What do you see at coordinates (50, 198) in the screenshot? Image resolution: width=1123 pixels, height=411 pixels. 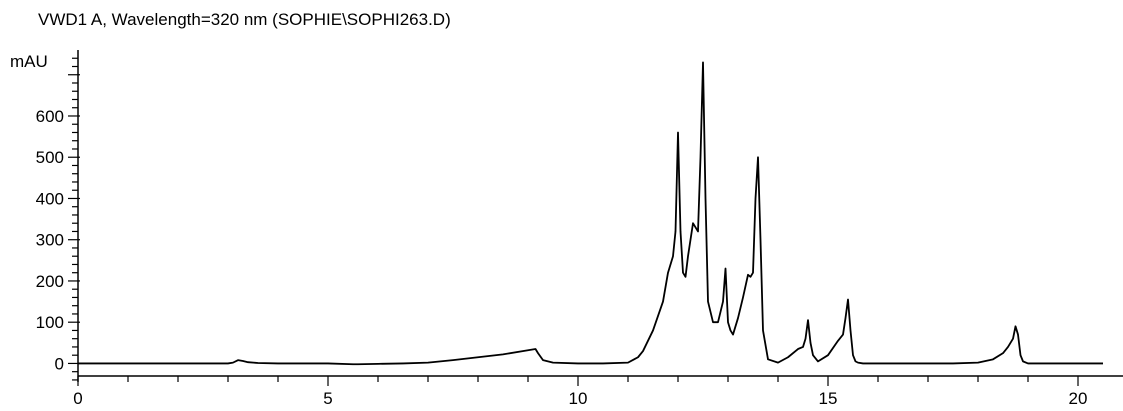 I see `y-tick-label: 400` at bounding box center [50, 198].